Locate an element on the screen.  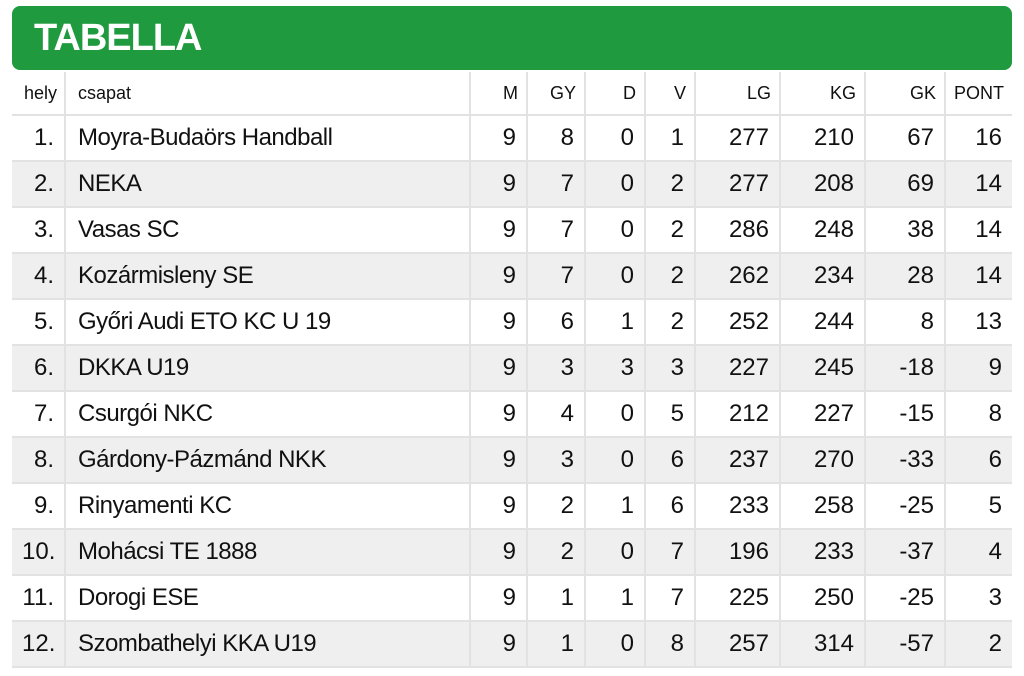
column-header: D is located at coordinates (614, 94).